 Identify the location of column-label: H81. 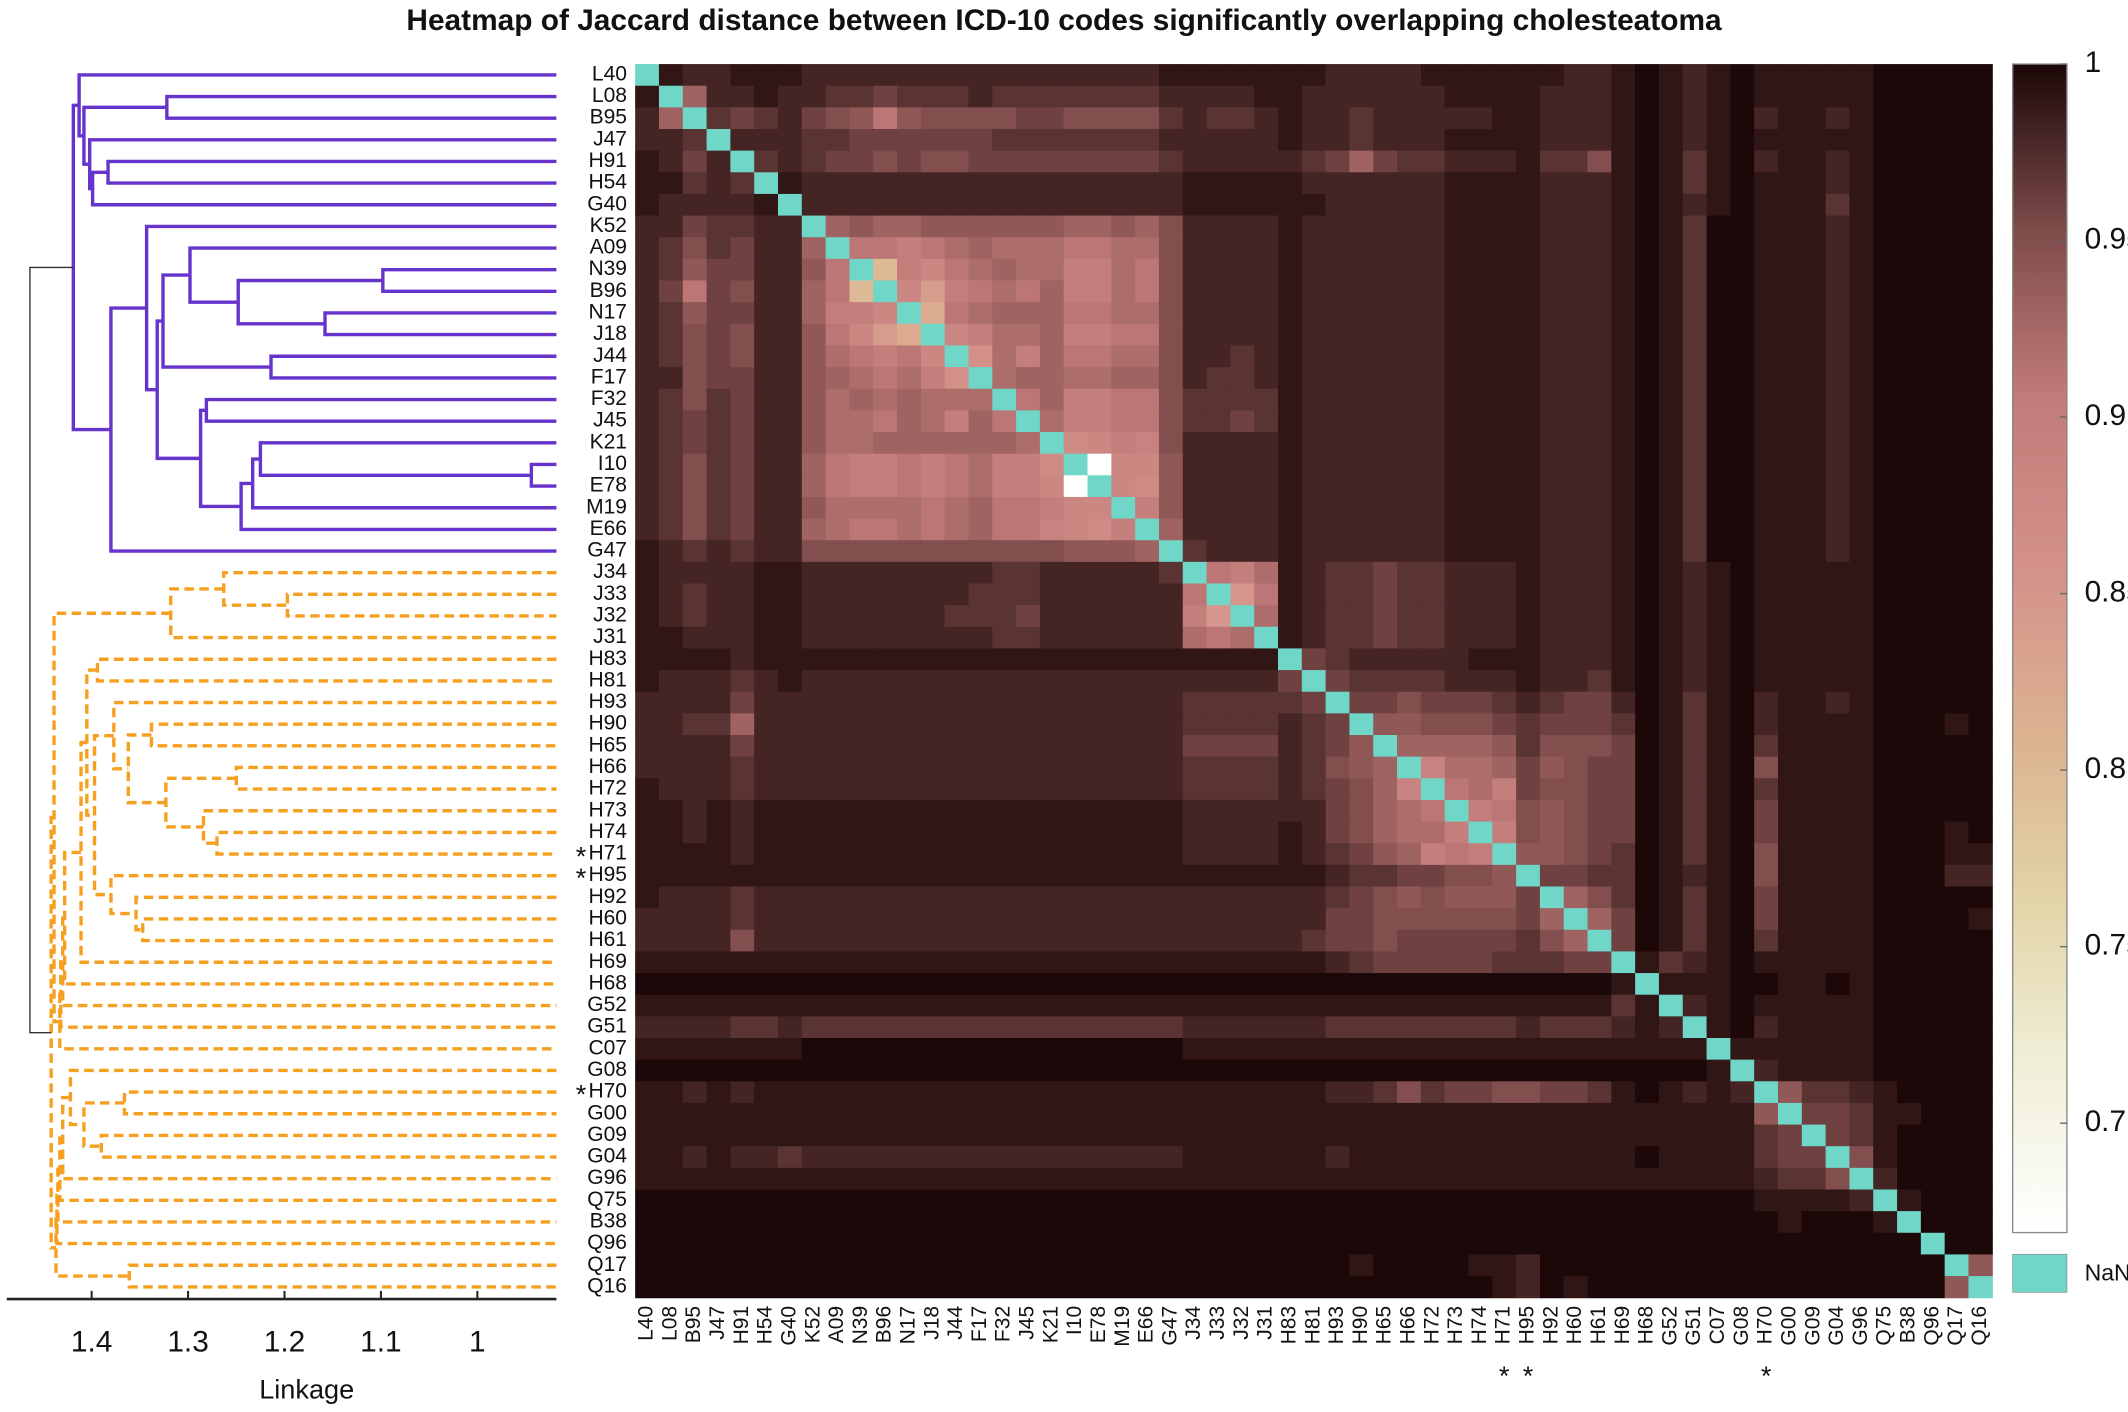
(1312, 1325).